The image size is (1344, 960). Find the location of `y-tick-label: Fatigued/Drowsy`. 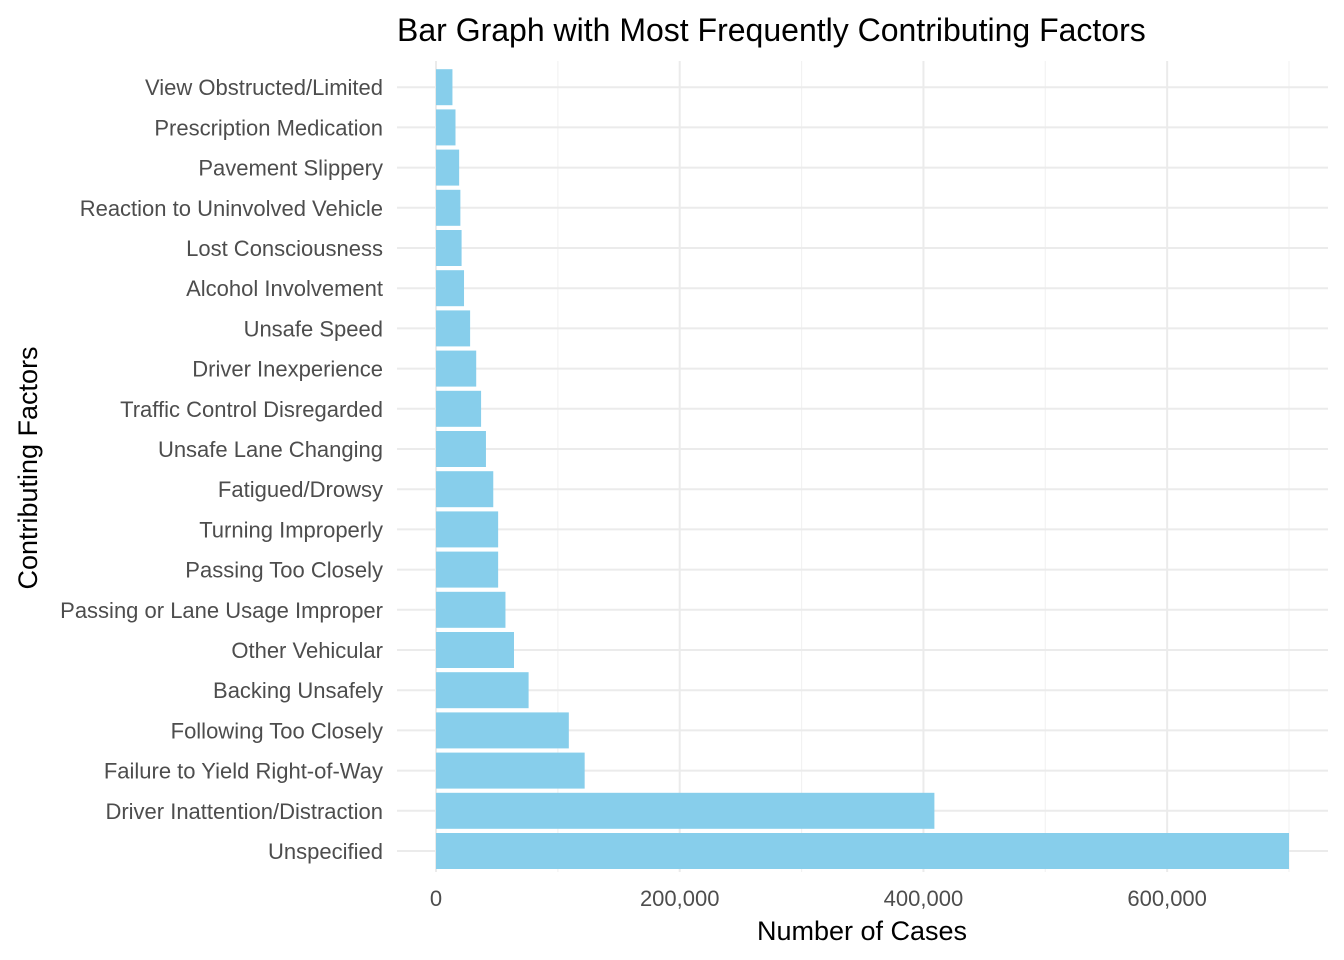

y-tick-label: Fatigued/Drowsy is located at coordinates (300, 489).